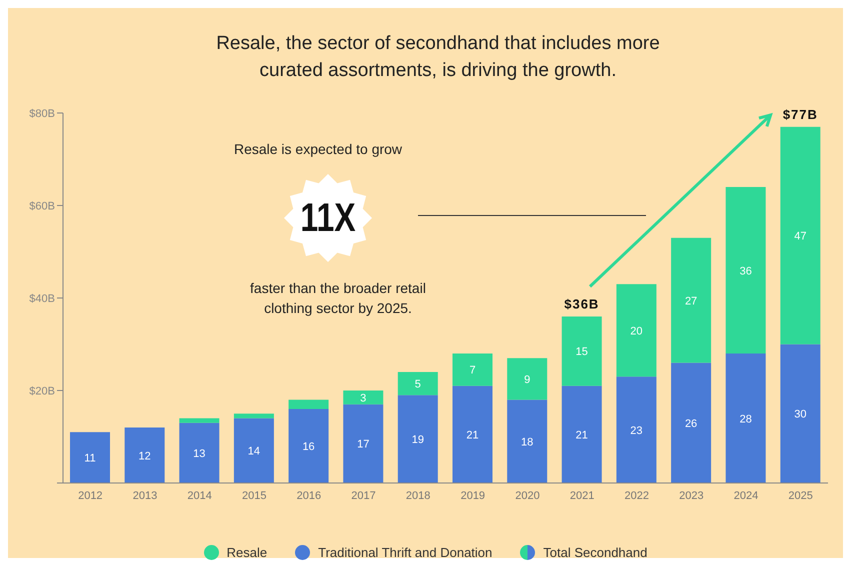  What do you see at coordinates (254, 496) in the screenshot?
I see `x-tick-label: 2015` at bounding box center [254, 496].